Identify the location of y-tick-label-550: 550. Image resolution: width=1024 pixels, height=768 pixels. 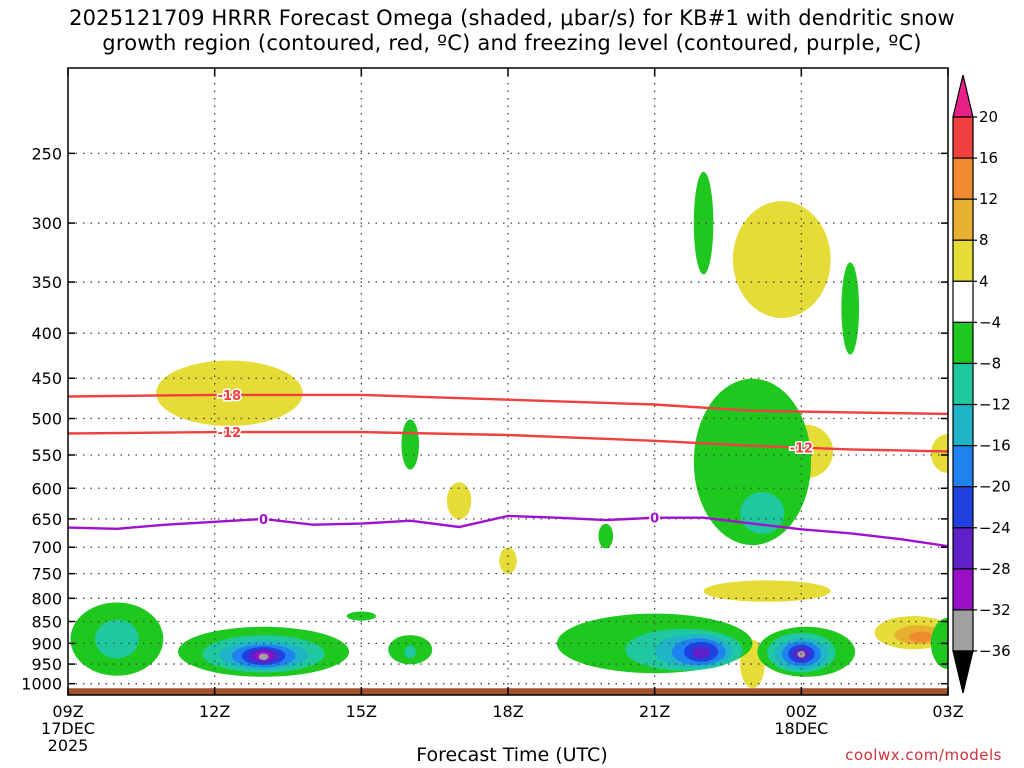
(46, 455).